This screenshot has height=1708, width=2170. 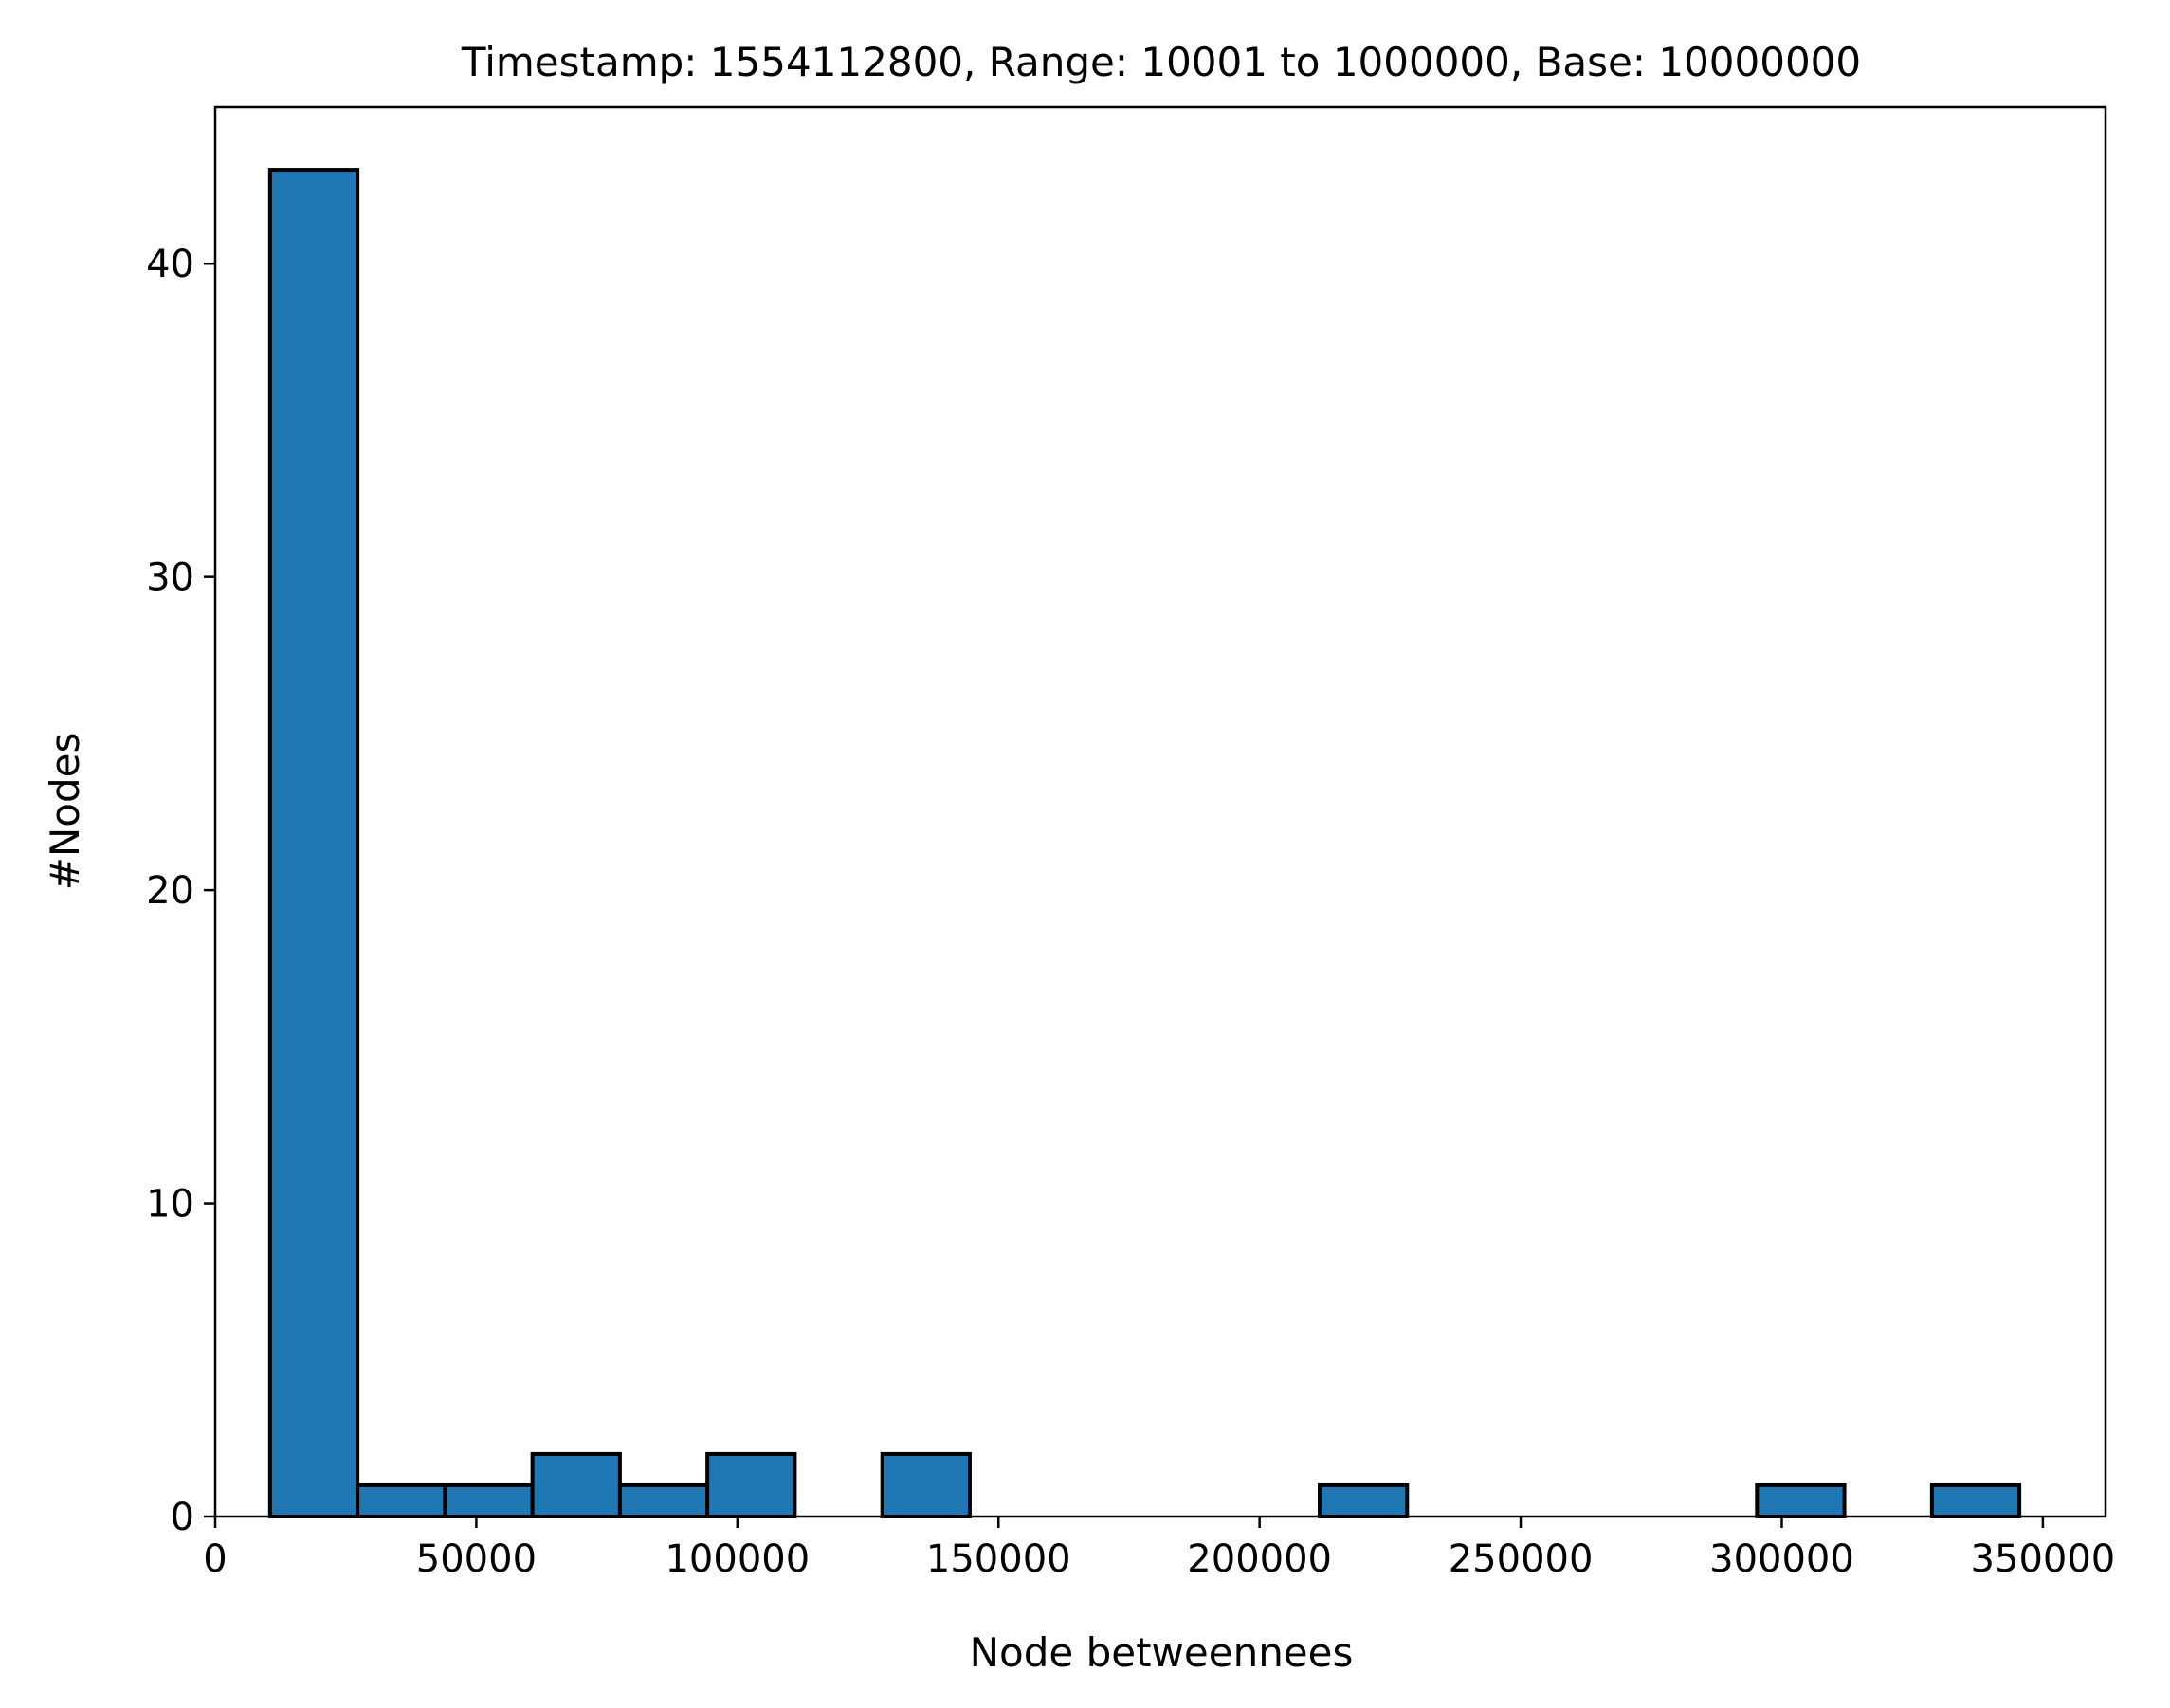 I want to click on x-tick-label: 200000, so click(x=1260, y=1559).